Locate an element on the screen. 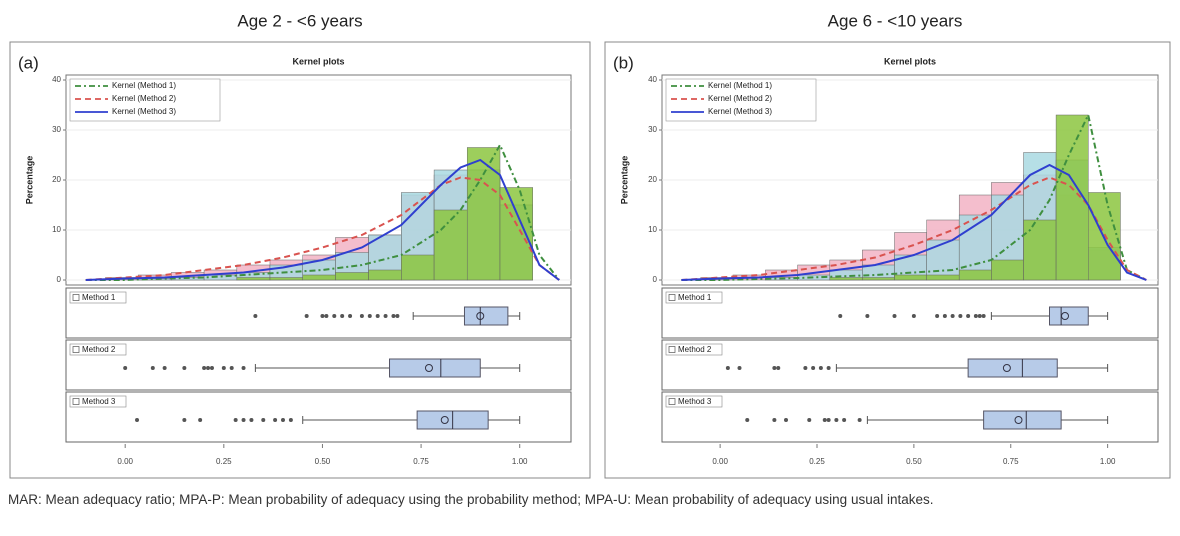  x-tick-label: 1.00 is located at coordinates (1108, 461).